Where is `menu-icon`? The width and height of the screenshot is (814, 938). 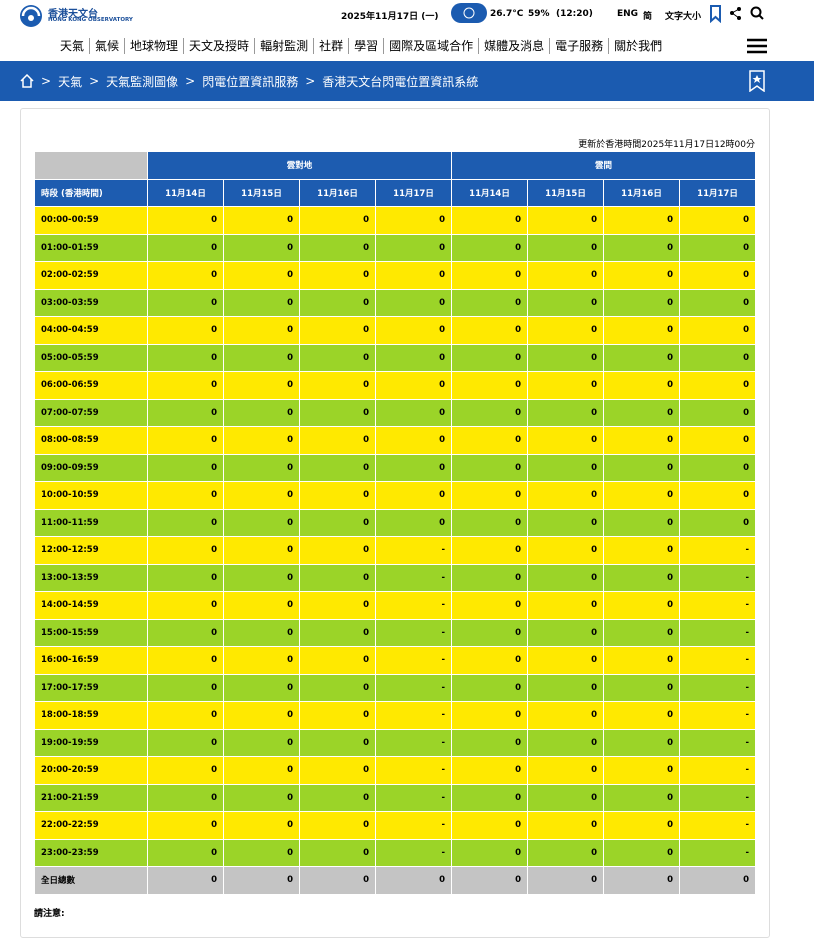
menu-icon is located at coordinates (757, 46).